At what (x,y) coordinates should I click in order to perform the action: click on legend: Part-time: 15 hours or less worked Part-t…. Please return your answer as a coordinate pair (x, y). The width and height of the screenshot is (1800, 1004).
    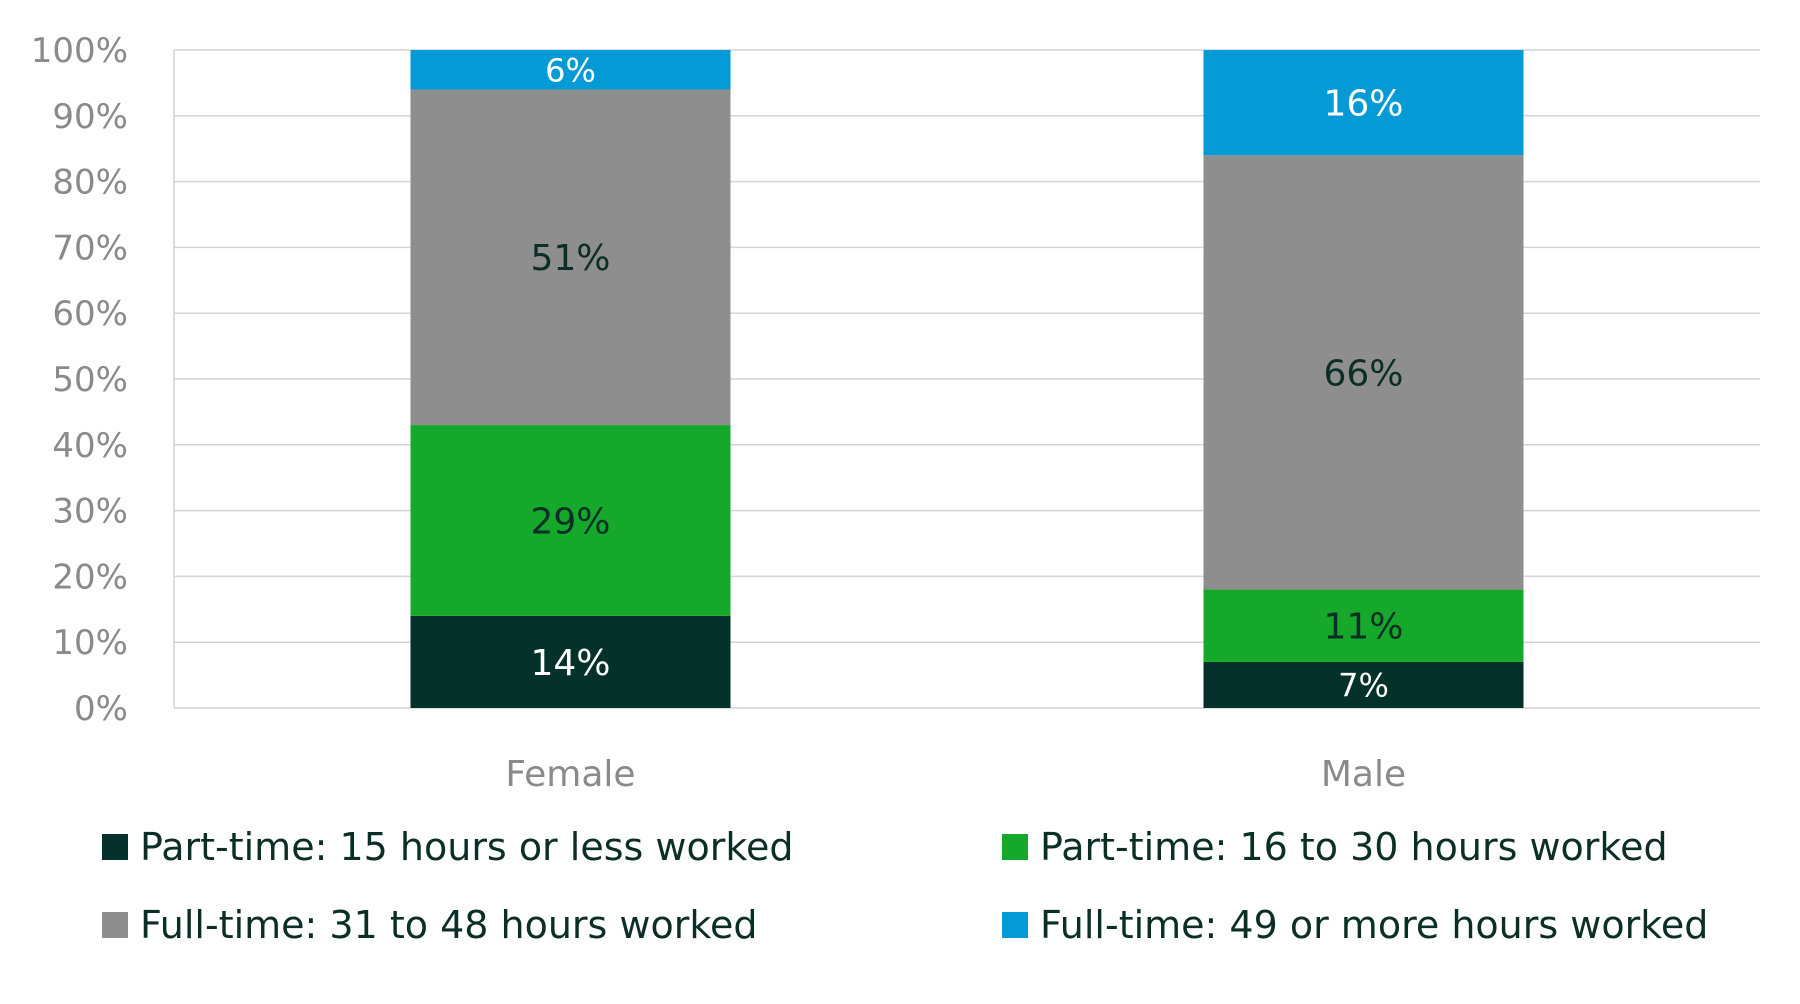
    Looking at the image, I should click on (905, 886).